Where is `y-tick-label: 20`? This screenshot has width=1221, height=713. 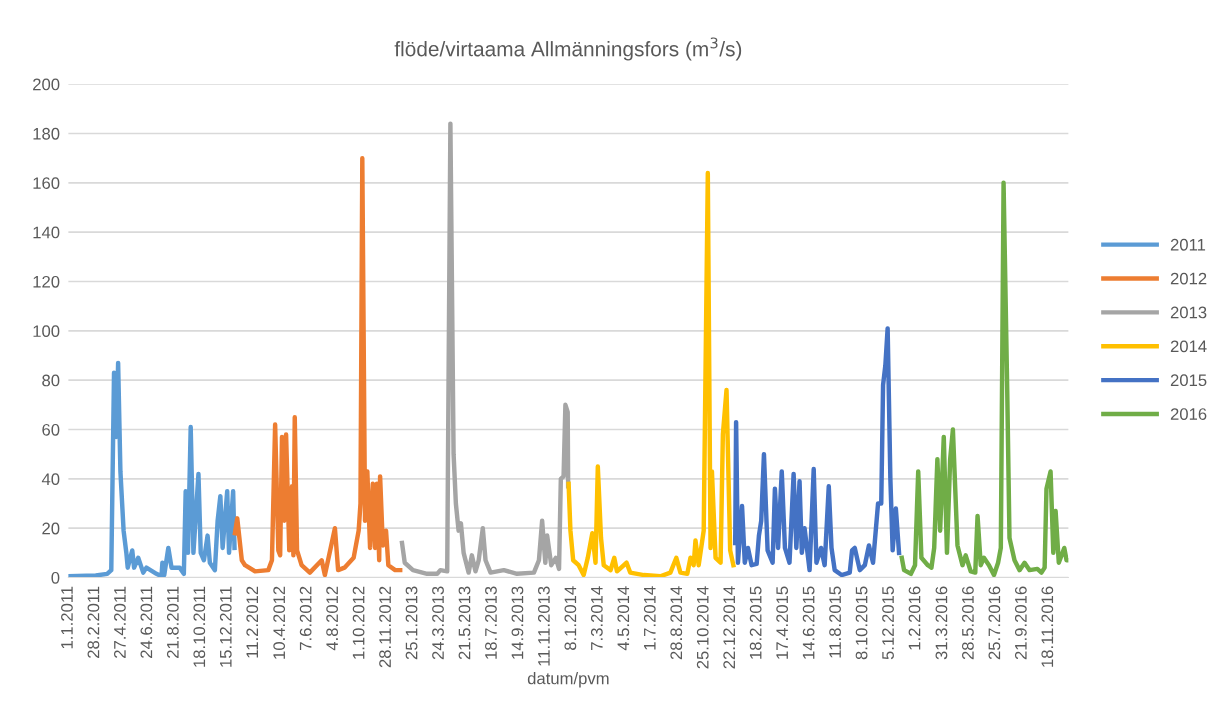 y-tick-label: 20 is located at coordinates (51, 528).